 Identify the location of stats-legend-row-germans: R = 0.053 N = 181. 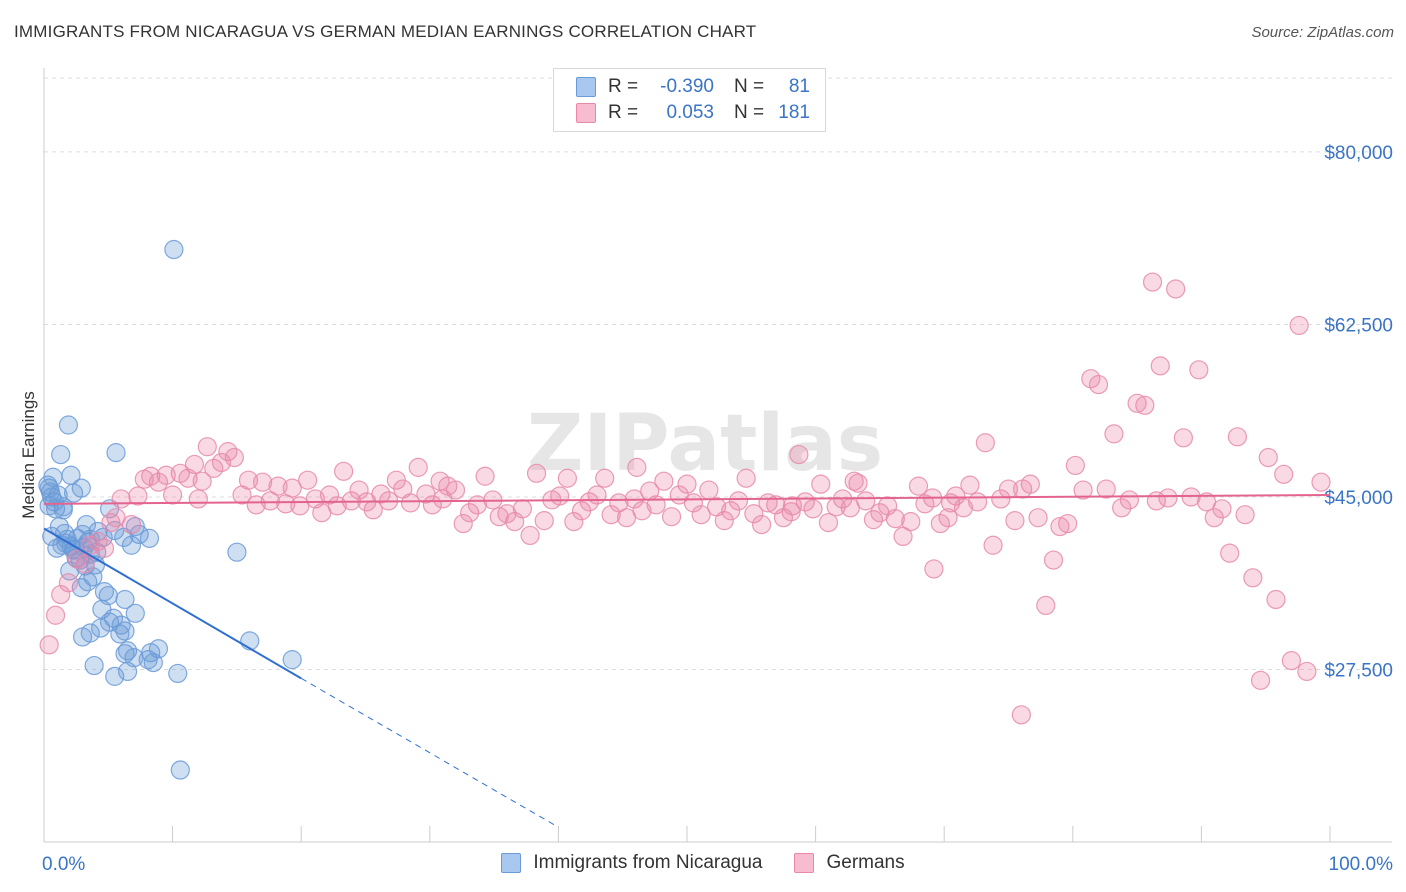
(693, 113).